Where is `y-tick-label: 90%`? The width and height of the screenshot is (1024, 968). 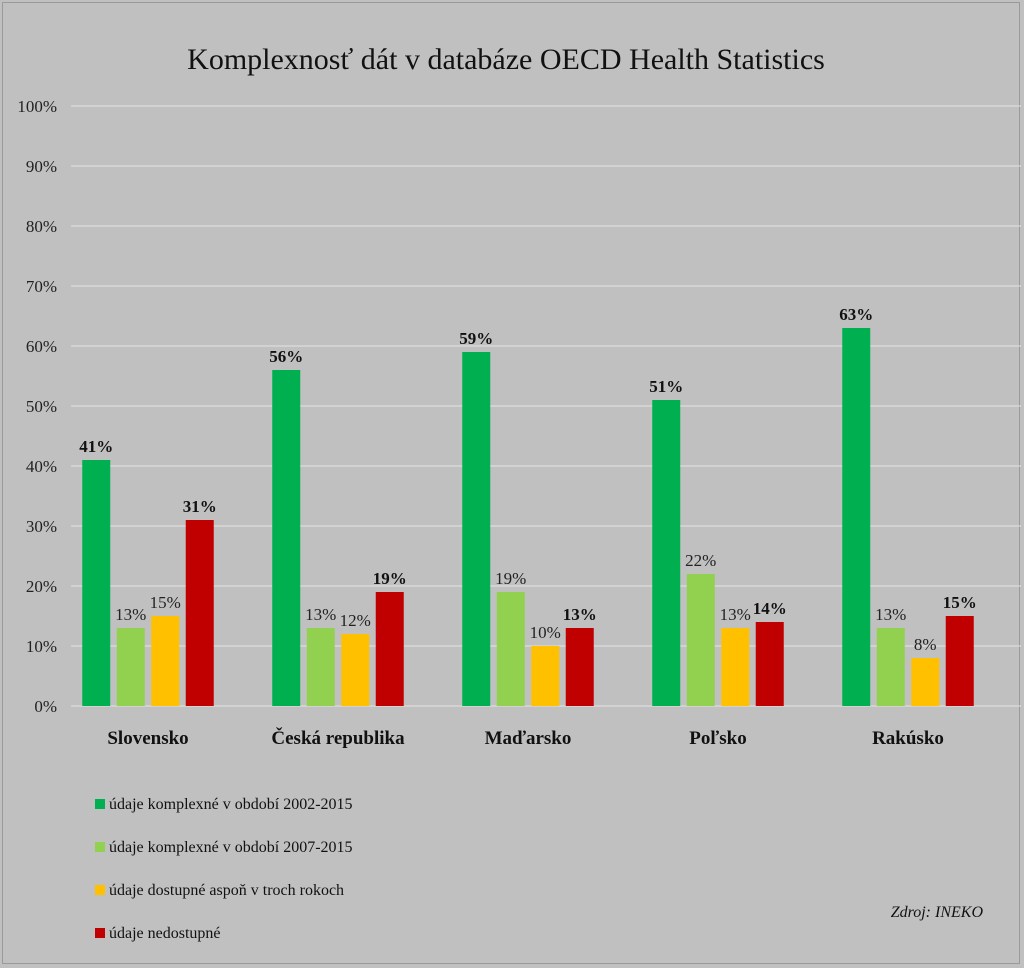 y-tick-label: 90% is located at coordinates (41, 166).